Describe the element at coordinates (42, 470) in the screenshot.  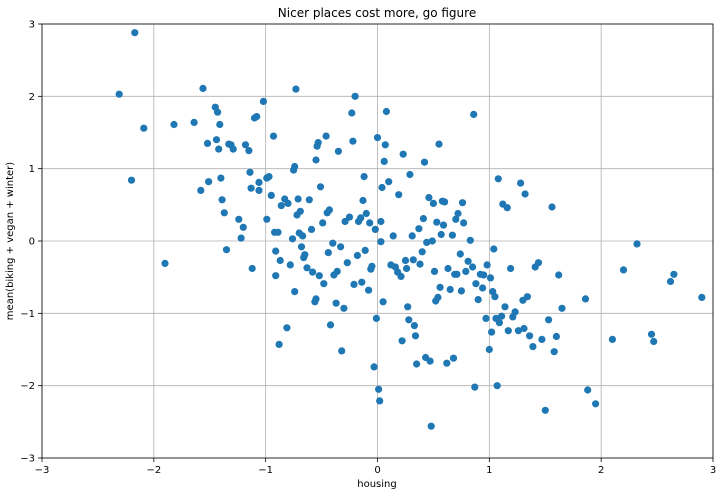
I see `x-tick-label: −3` at that location.